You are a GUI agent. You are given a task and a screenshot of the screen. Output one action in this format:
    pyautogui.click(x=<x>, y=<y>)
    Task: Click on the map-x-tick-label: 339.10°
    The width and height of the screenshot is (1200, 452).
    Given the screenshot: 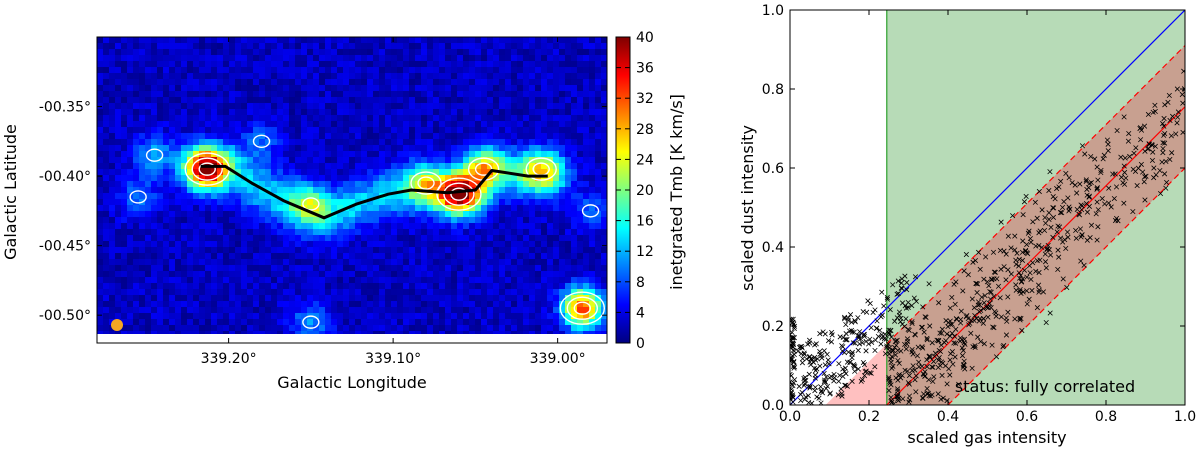 What is the action you would take?
    pyautogui.click(x=393, y=359)
    